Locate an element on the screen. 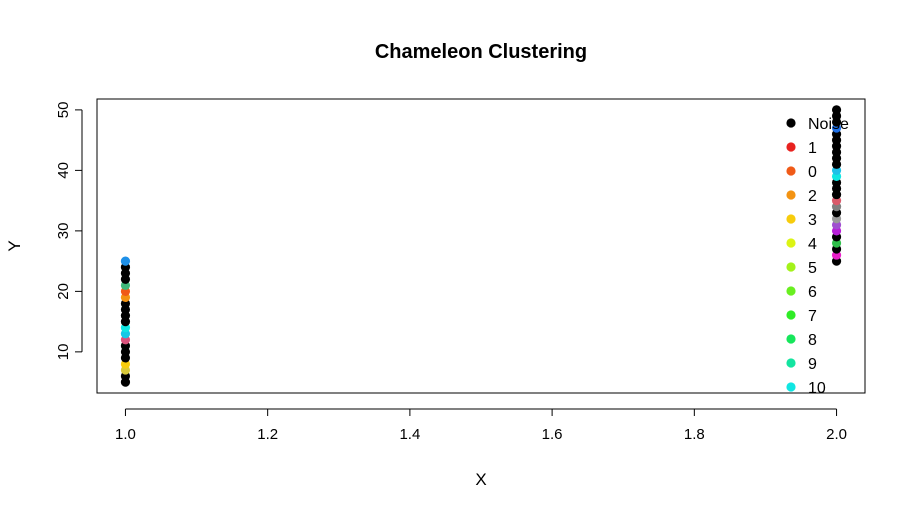 The image size is (917, 516). y-axis: 10 20 30 40 50 is located at coordinates (69, 231).